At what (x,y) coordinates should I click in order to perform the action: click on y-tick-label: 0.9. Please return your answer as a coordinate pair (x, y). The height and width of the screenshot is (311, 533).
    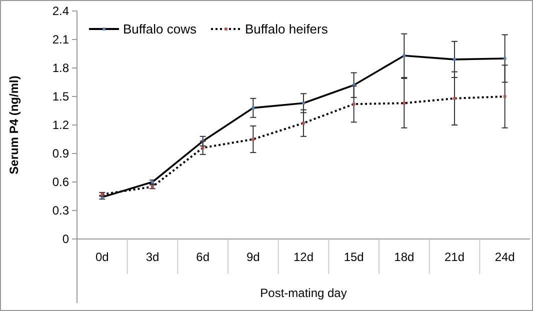
    Looking at the image, I should click on (61, 153).